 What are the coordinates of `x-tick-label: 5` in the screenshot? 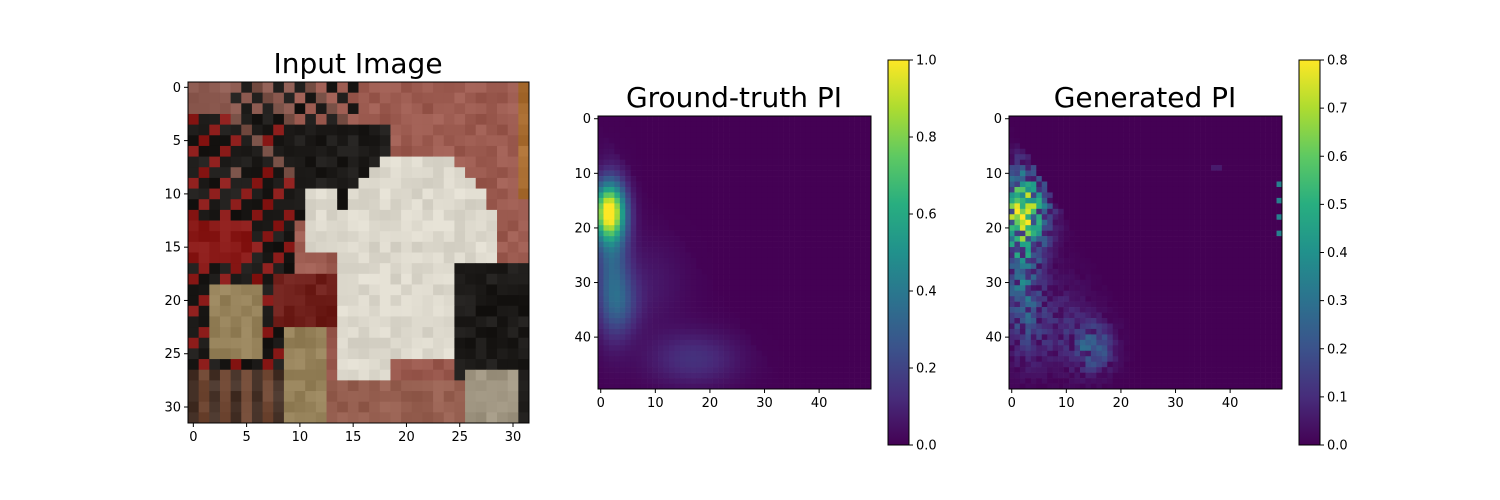 It's located at (246, 437).